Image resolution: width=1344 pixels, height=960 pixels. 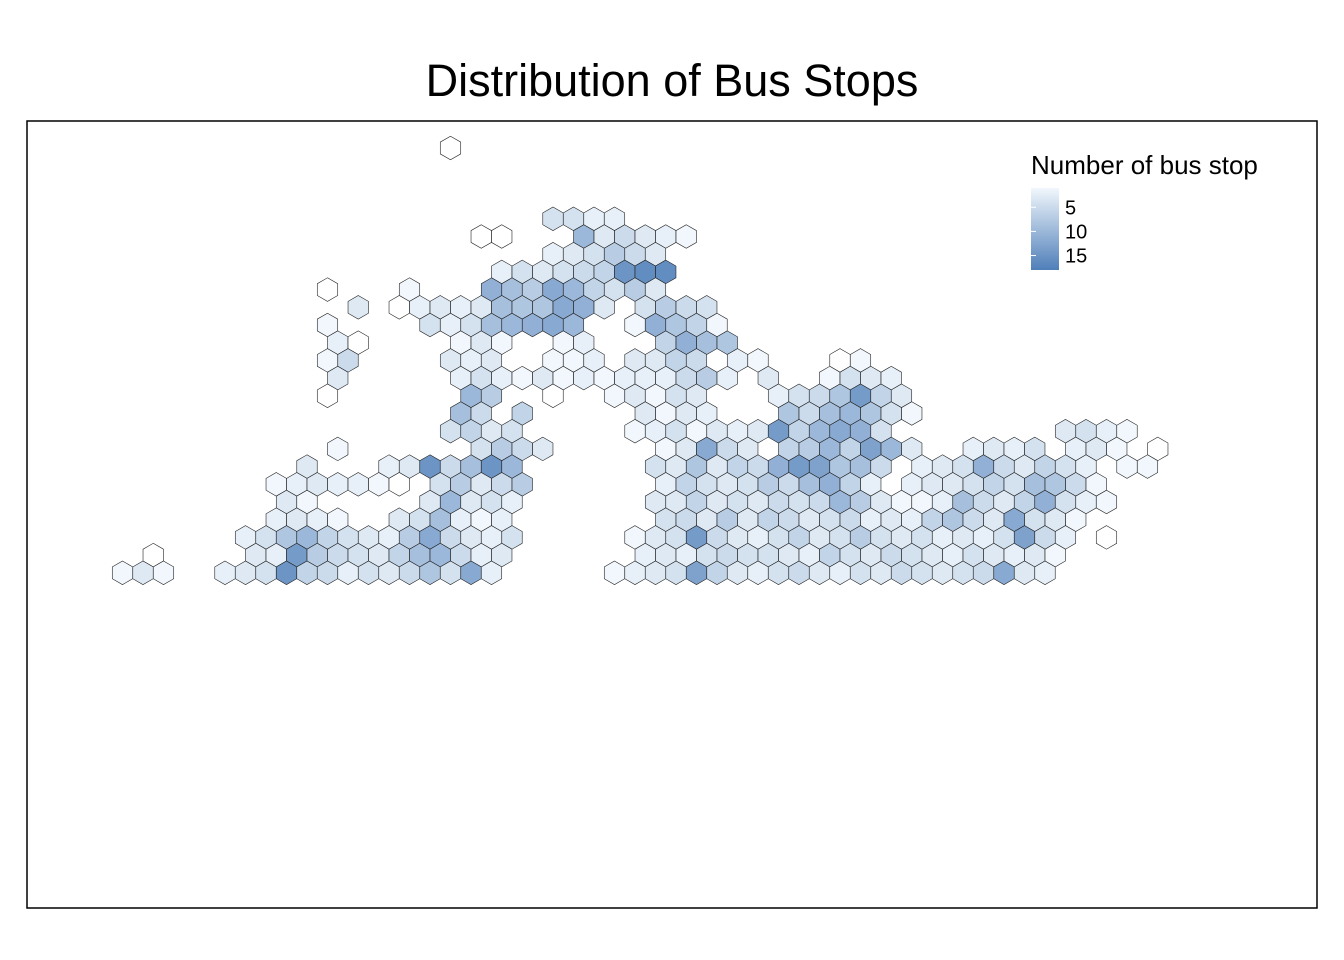 What do you see at coordinates (1045, 229) in the screenshot?
I see `legend-color-bar` at bounding box center [1045, 229].